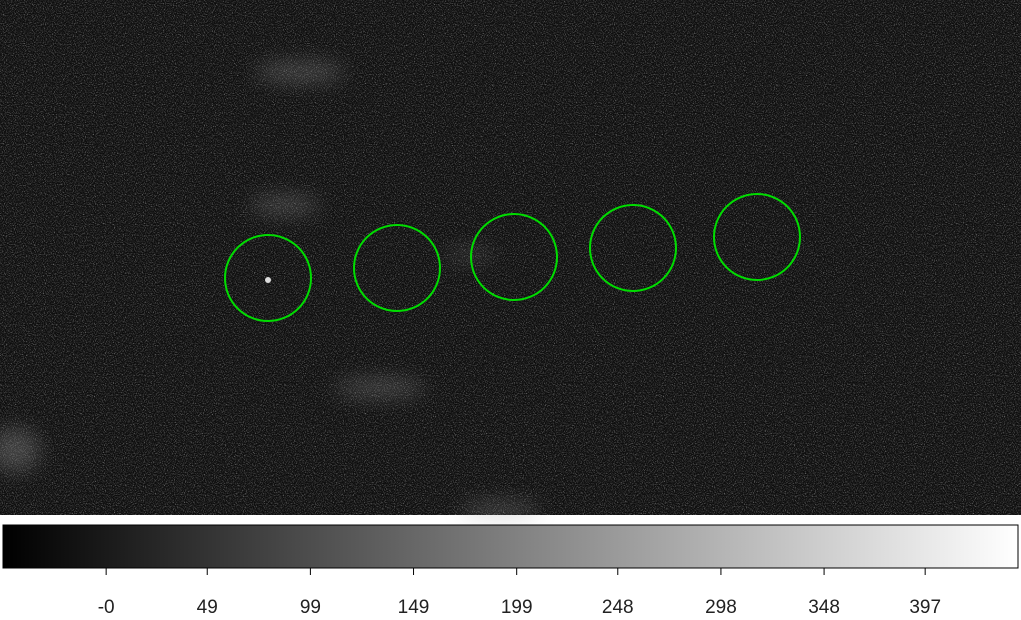  What do you see at coordinates (106, 607) in the screenshot?
I see `tick-label: -0` at bounding box center [106, 607].